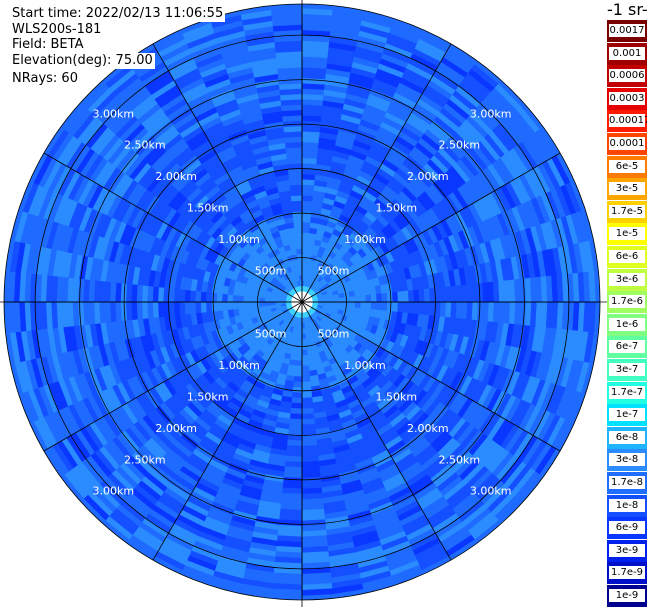 This screenshot has width=647, height=607. Describe the element at coordinates (334, 271) in the screenshot. I see `range-label: 500m` at that location.